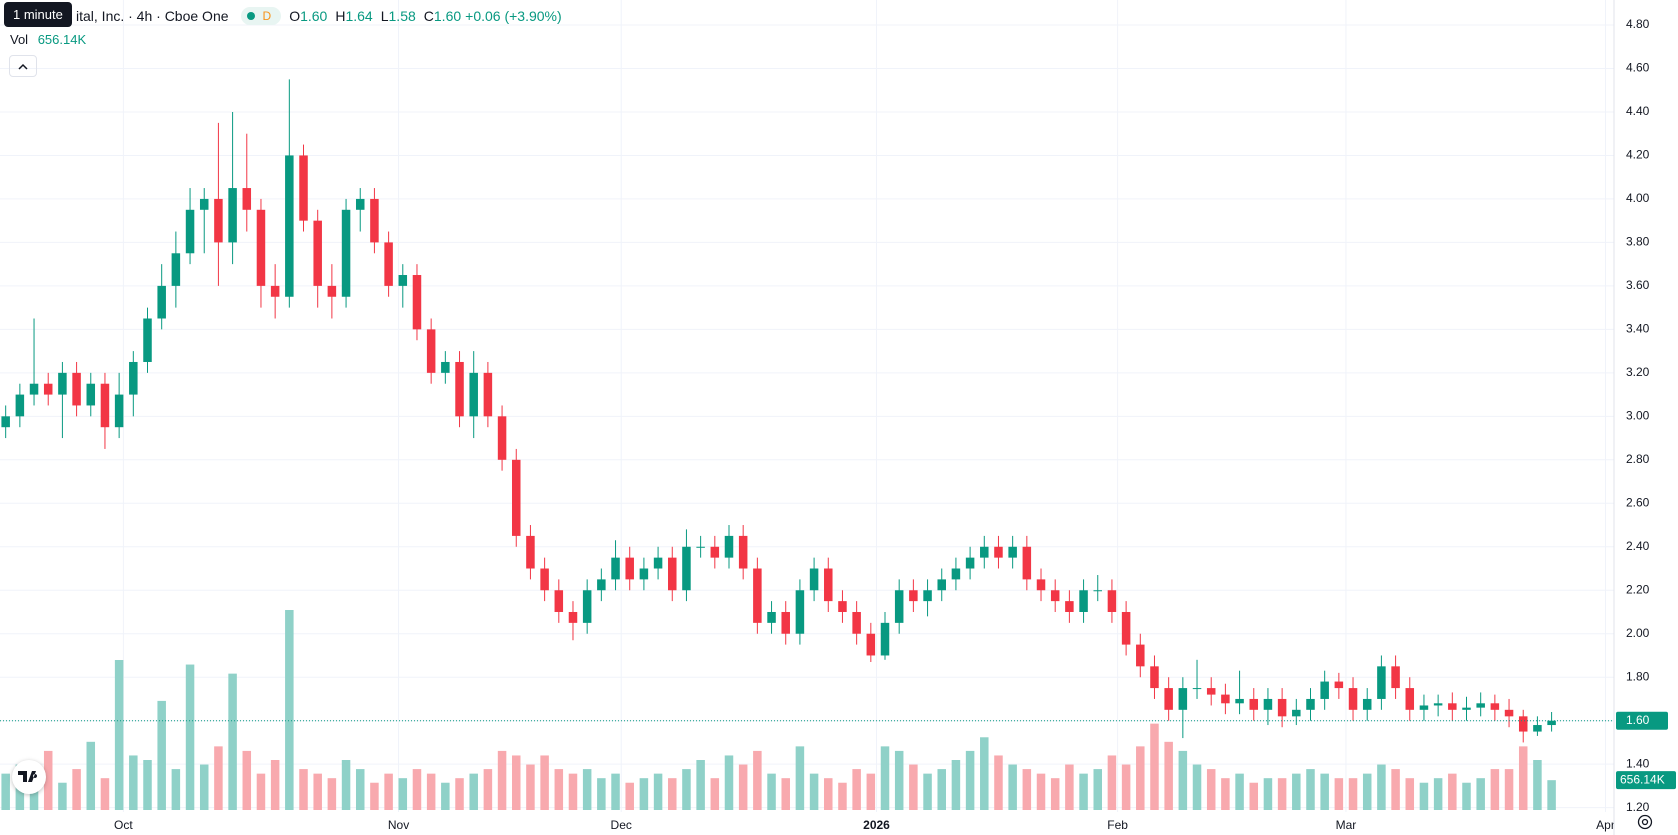 The image size is (1678, 835). I want to click on collapse-button, so click(23, 66).